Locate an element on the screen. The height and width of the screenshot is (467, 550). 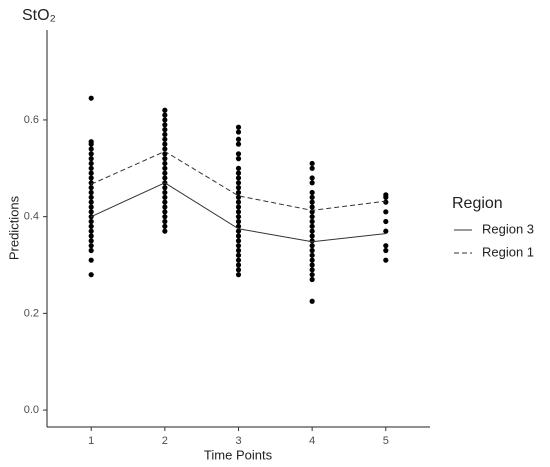
x-tick-label: 1 is located at coordinates (91, 441).